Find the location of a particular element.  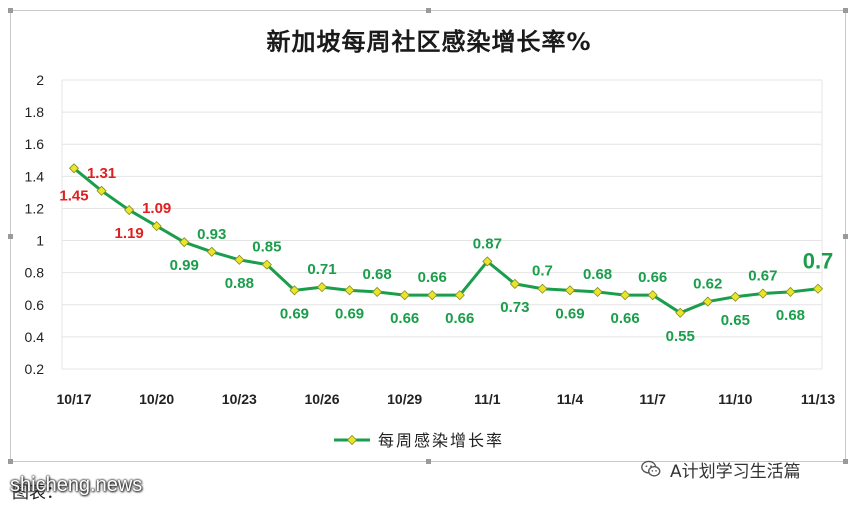

data-label: 1.19 is located at coordinates (129, 233).